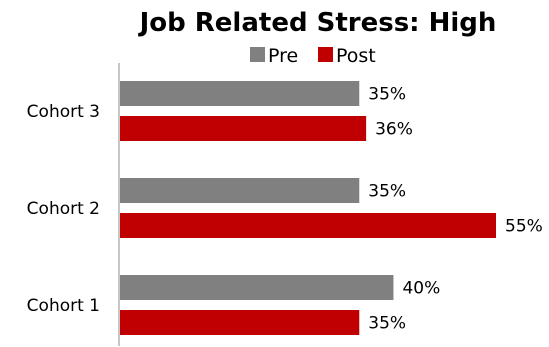  I want to click on legend-label-post: Post, so click(356, 56).